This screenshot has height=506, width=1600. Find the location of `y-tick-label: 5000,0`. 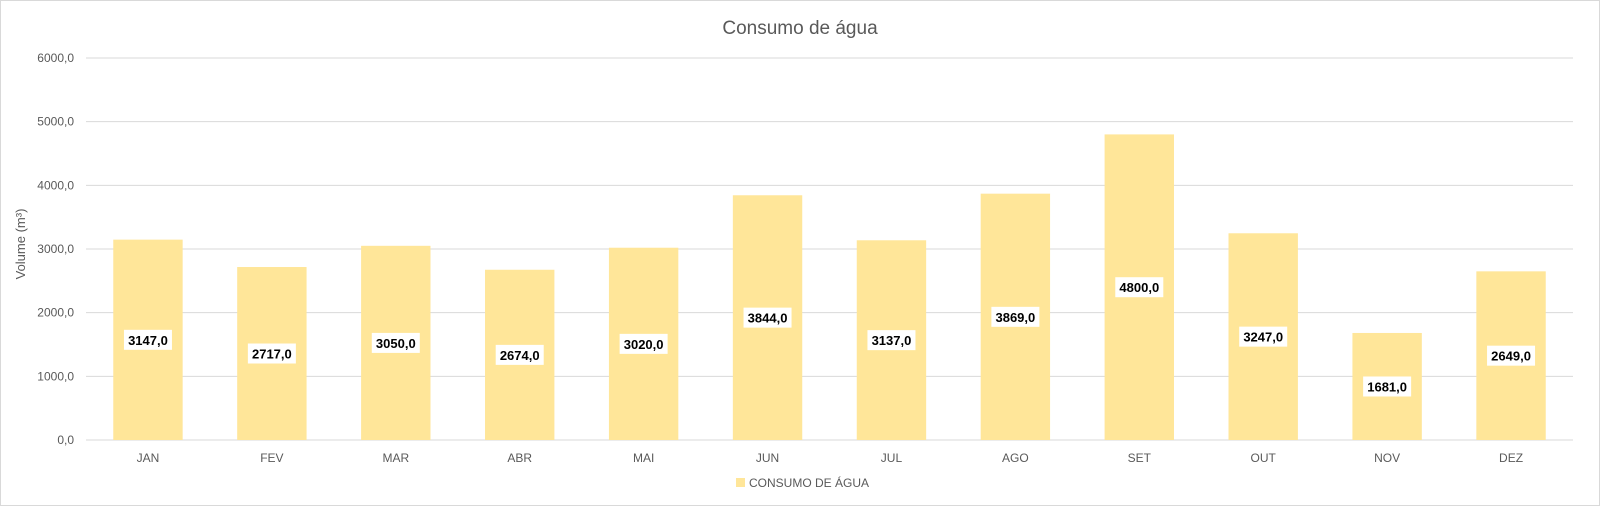

y-tick-label: 5000,0 is located at coordinates (55, 122).